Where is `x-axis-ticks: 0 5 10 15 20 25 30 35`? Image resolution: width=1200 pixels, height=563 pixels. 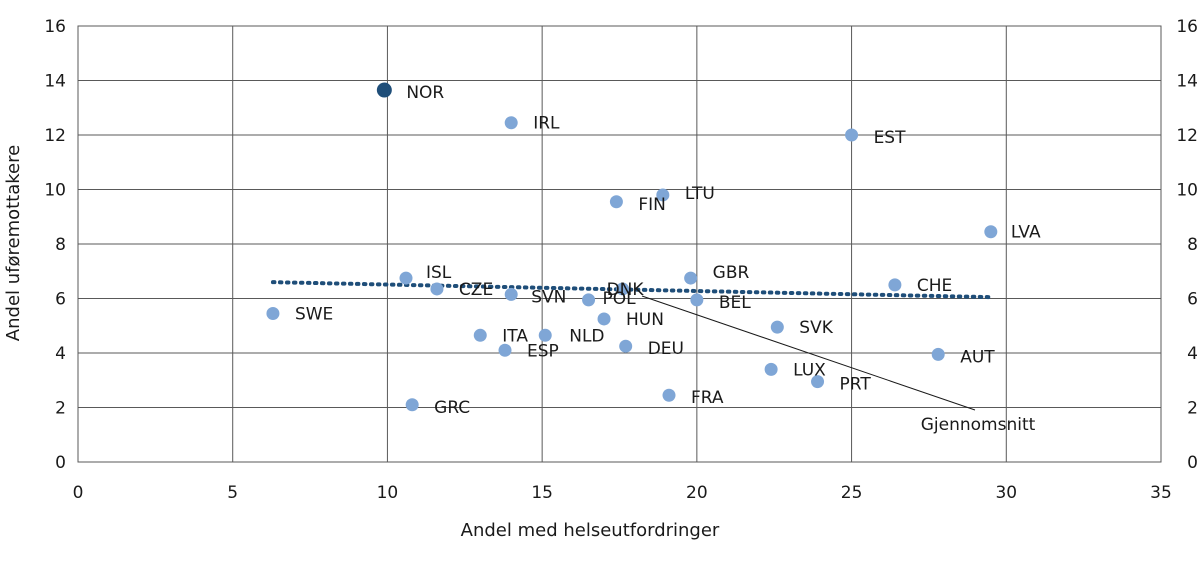 x-axis-ticks: 0 5 10 15 20 25 30 35 is located at coordinates (622, 493).